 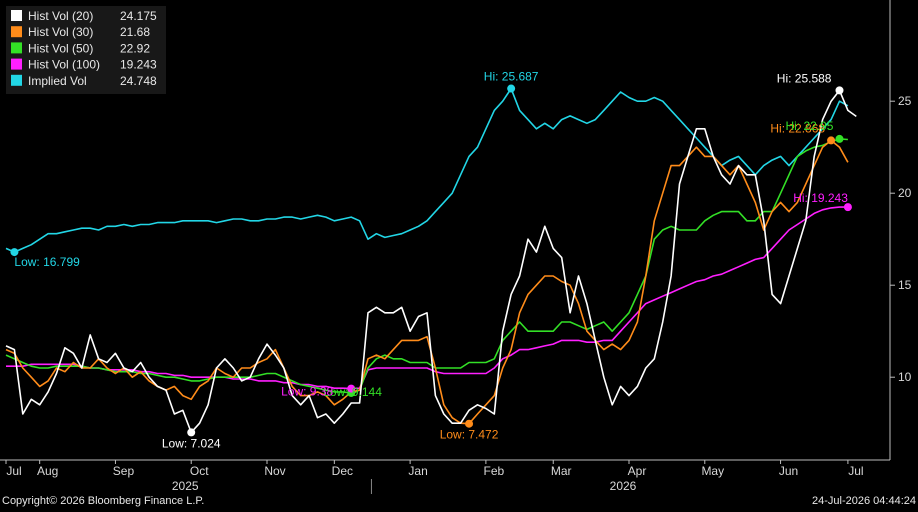 I want to click on legend-last-value: 24.748, so click(x=138, y=81).